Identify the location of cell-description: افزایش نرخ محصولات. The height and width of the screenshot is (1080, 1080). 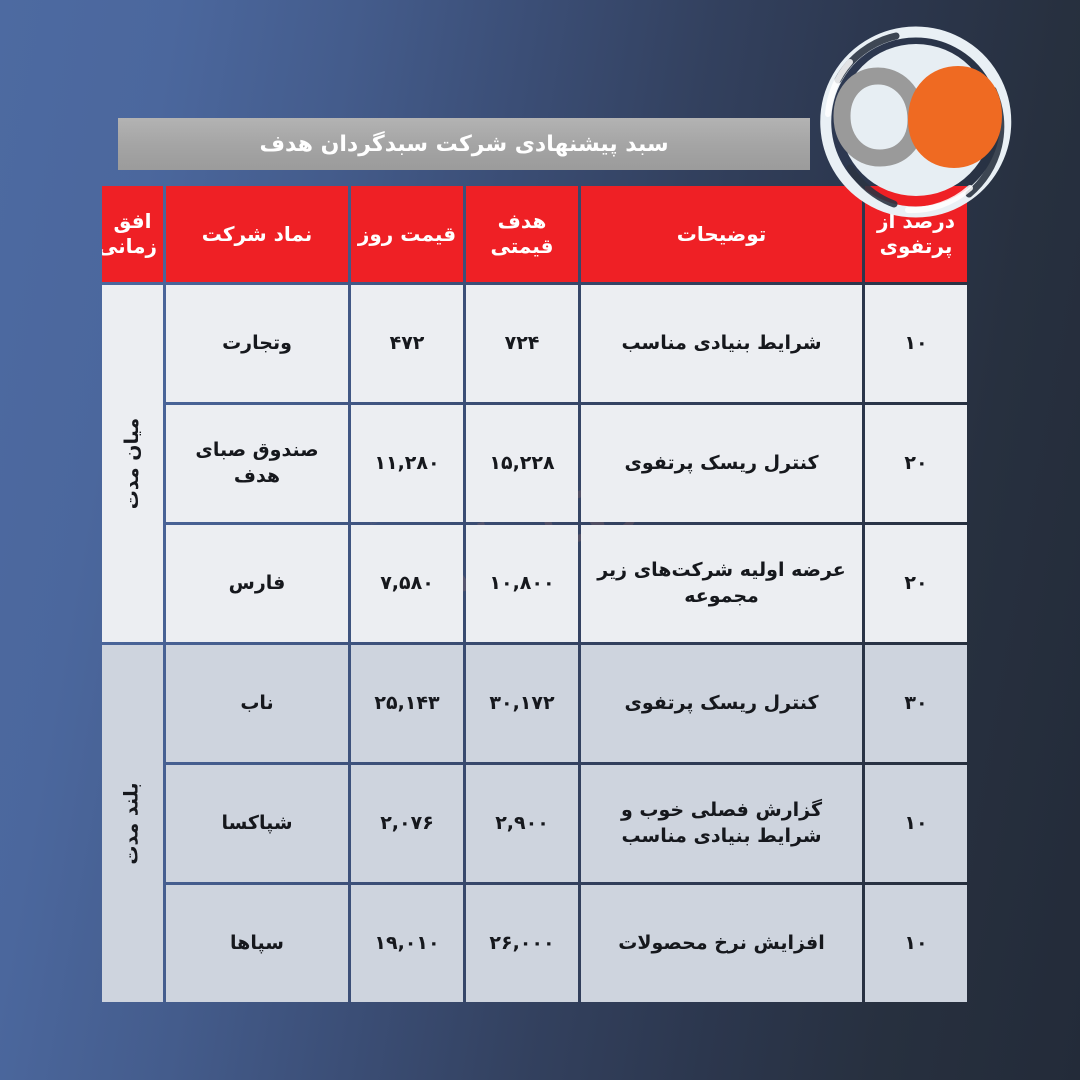
(721, 943).